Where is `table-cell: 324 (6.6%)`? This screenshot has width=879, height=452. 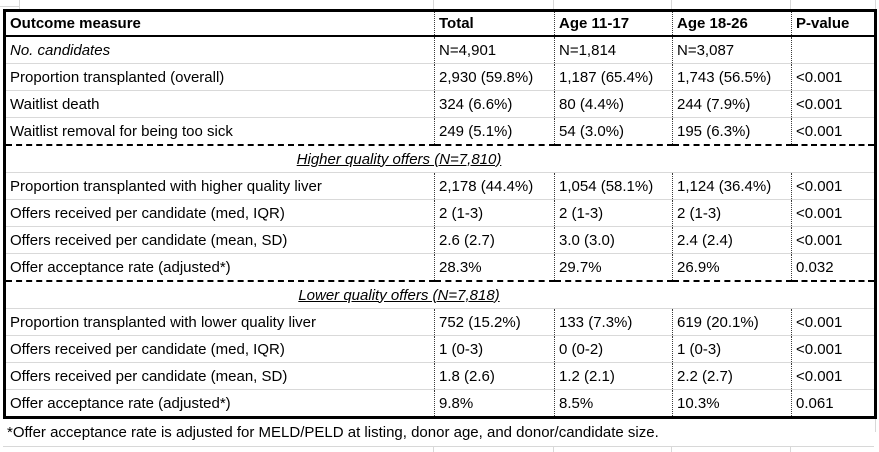
table-cell: 324 (6.6%) is located at coordinates (494, 104).